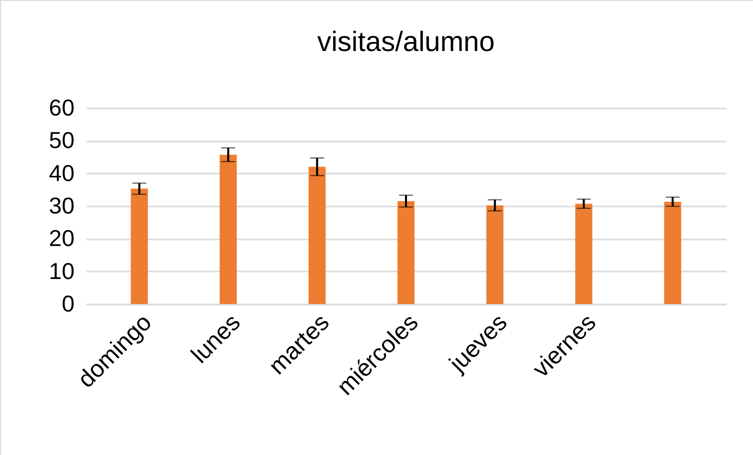  I want to click on y-tick-label: 40, so click(61, 173).